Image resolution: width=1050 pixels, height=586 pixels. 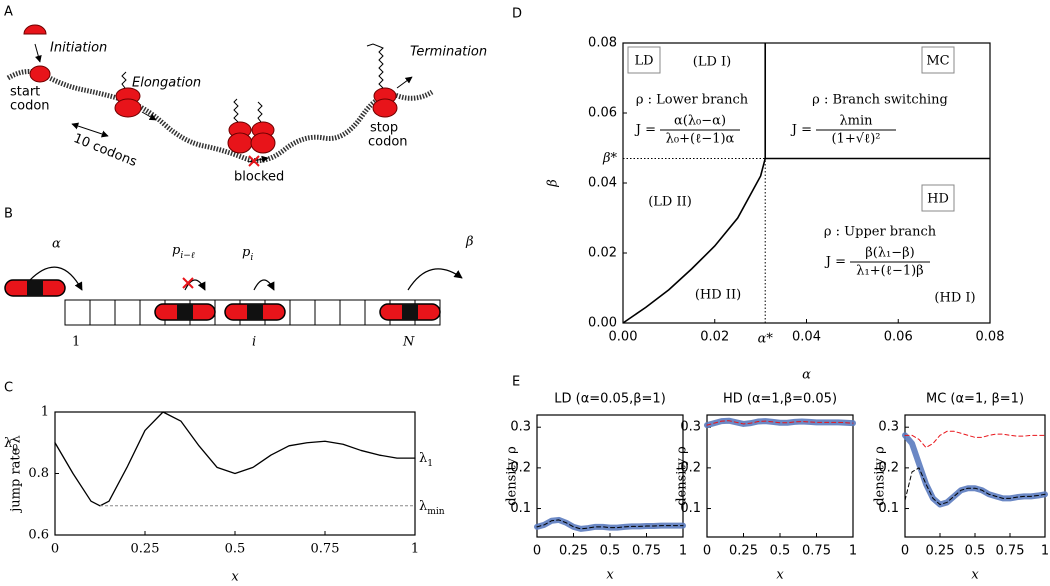 I want to click on y-axis-label: β, so click(x=553, y=183).